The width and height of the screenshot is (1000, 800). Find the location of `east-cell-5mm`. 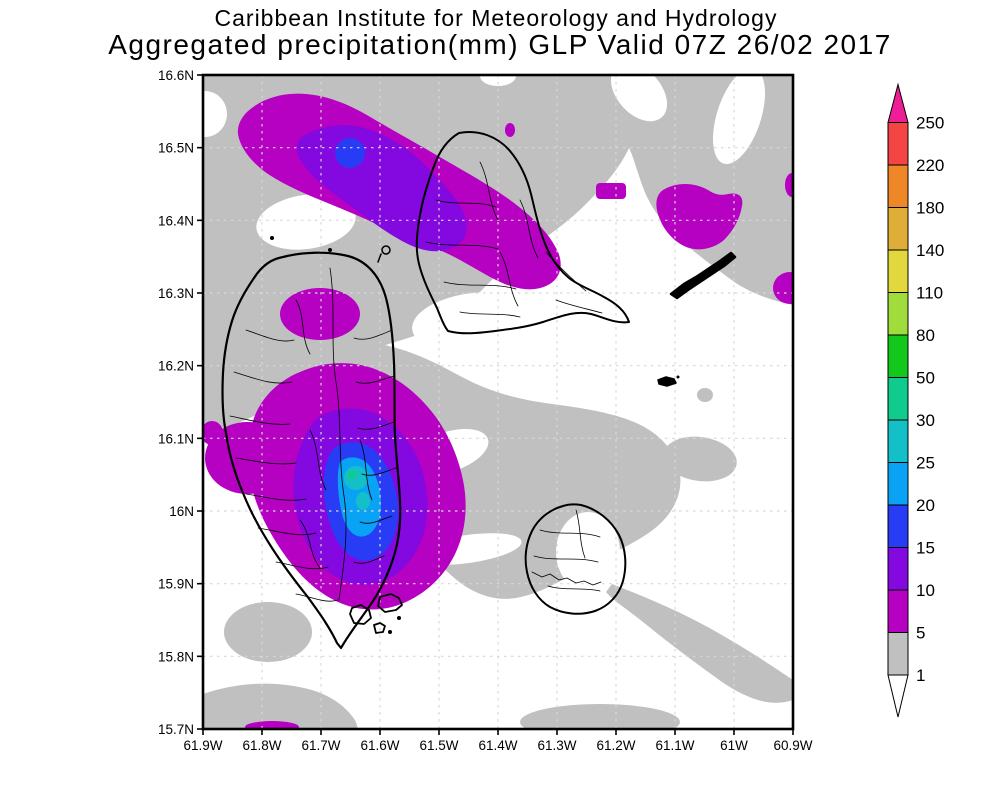

east-cell-5mm is located at coordinates (699, 217).